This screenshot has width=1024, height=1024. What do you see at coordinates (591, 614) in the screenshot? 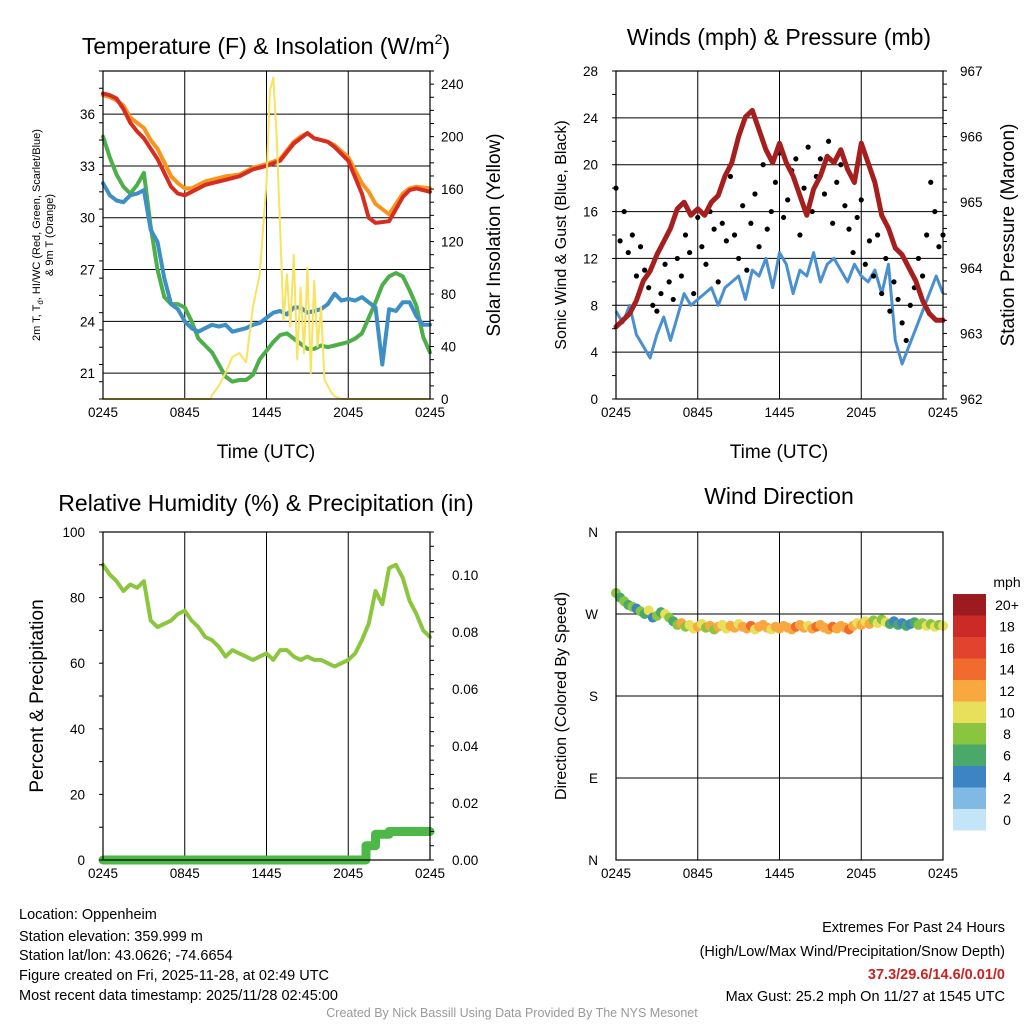
I see `direction-y-tick-label: W` at bounding box center [591, 614].